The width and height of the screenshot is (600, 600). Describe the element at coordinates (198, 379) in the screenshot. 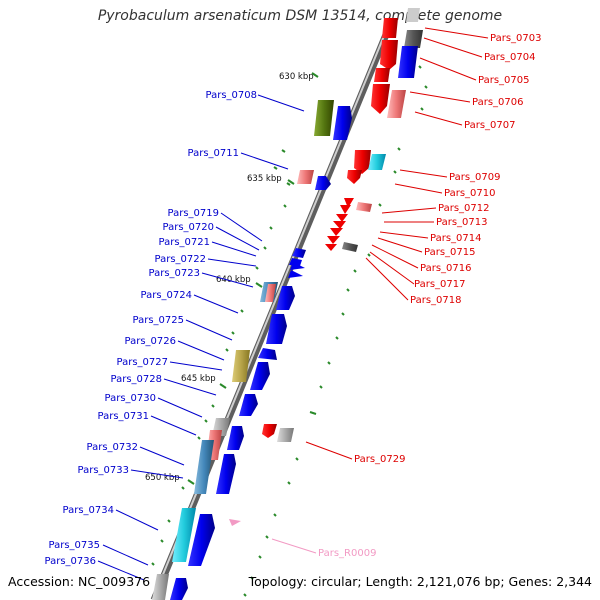

I see `scale-label: 645 kbp` at that location.